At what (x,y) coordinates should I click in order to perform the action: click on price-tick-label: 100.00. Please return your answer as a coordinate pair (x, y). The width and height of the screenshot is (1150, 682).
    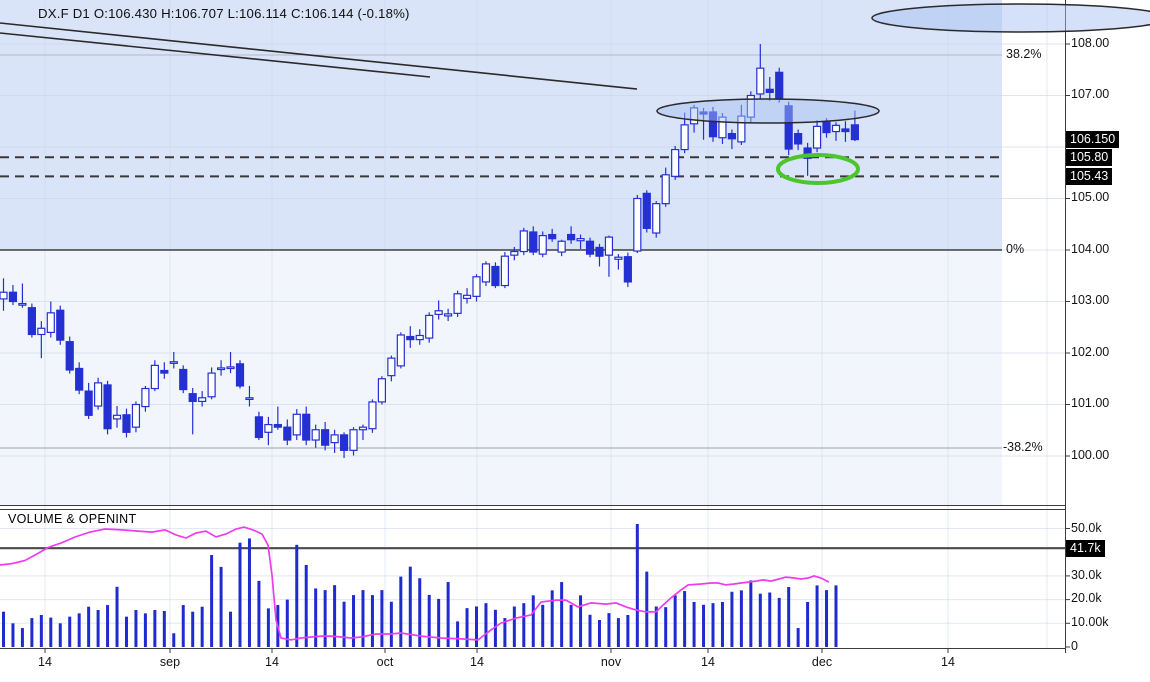
    Looking at the image, I should click on (1090, 455).